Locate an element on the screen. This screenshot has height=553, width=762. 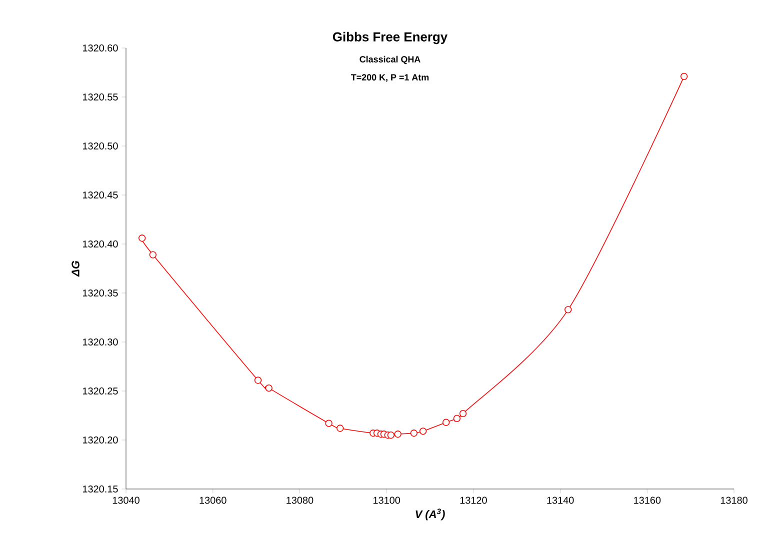
x-tick-label: 13060 is located at coordinates (213, 500).